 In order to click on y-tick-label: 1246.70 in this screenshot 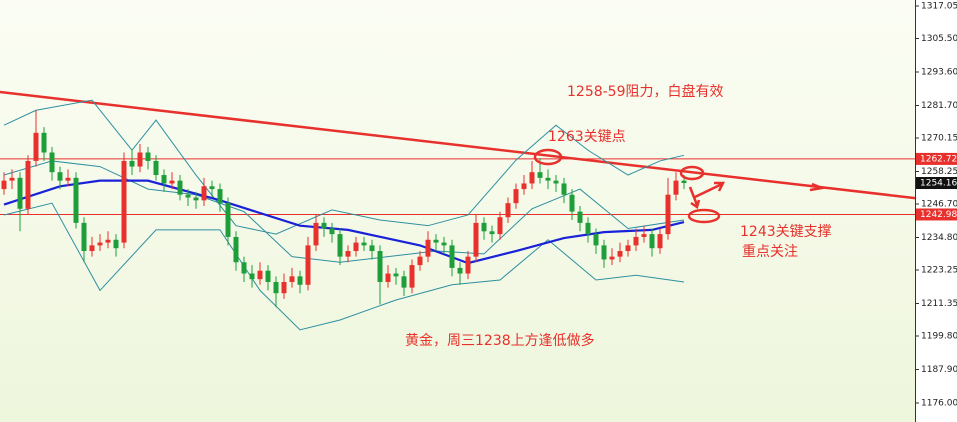, I will do `click(939, 205)`.